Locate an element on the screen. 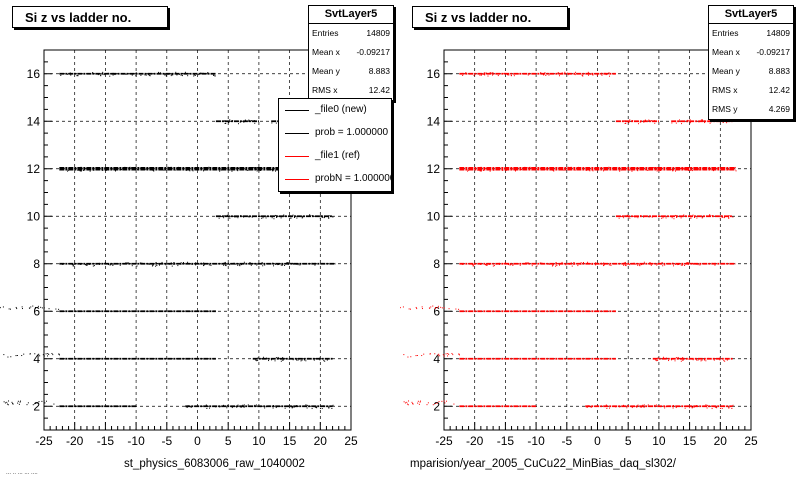 The height and width of the screenshot is (480, 800). right-x-tick-label: -10 is located at coordinates (536, 441).